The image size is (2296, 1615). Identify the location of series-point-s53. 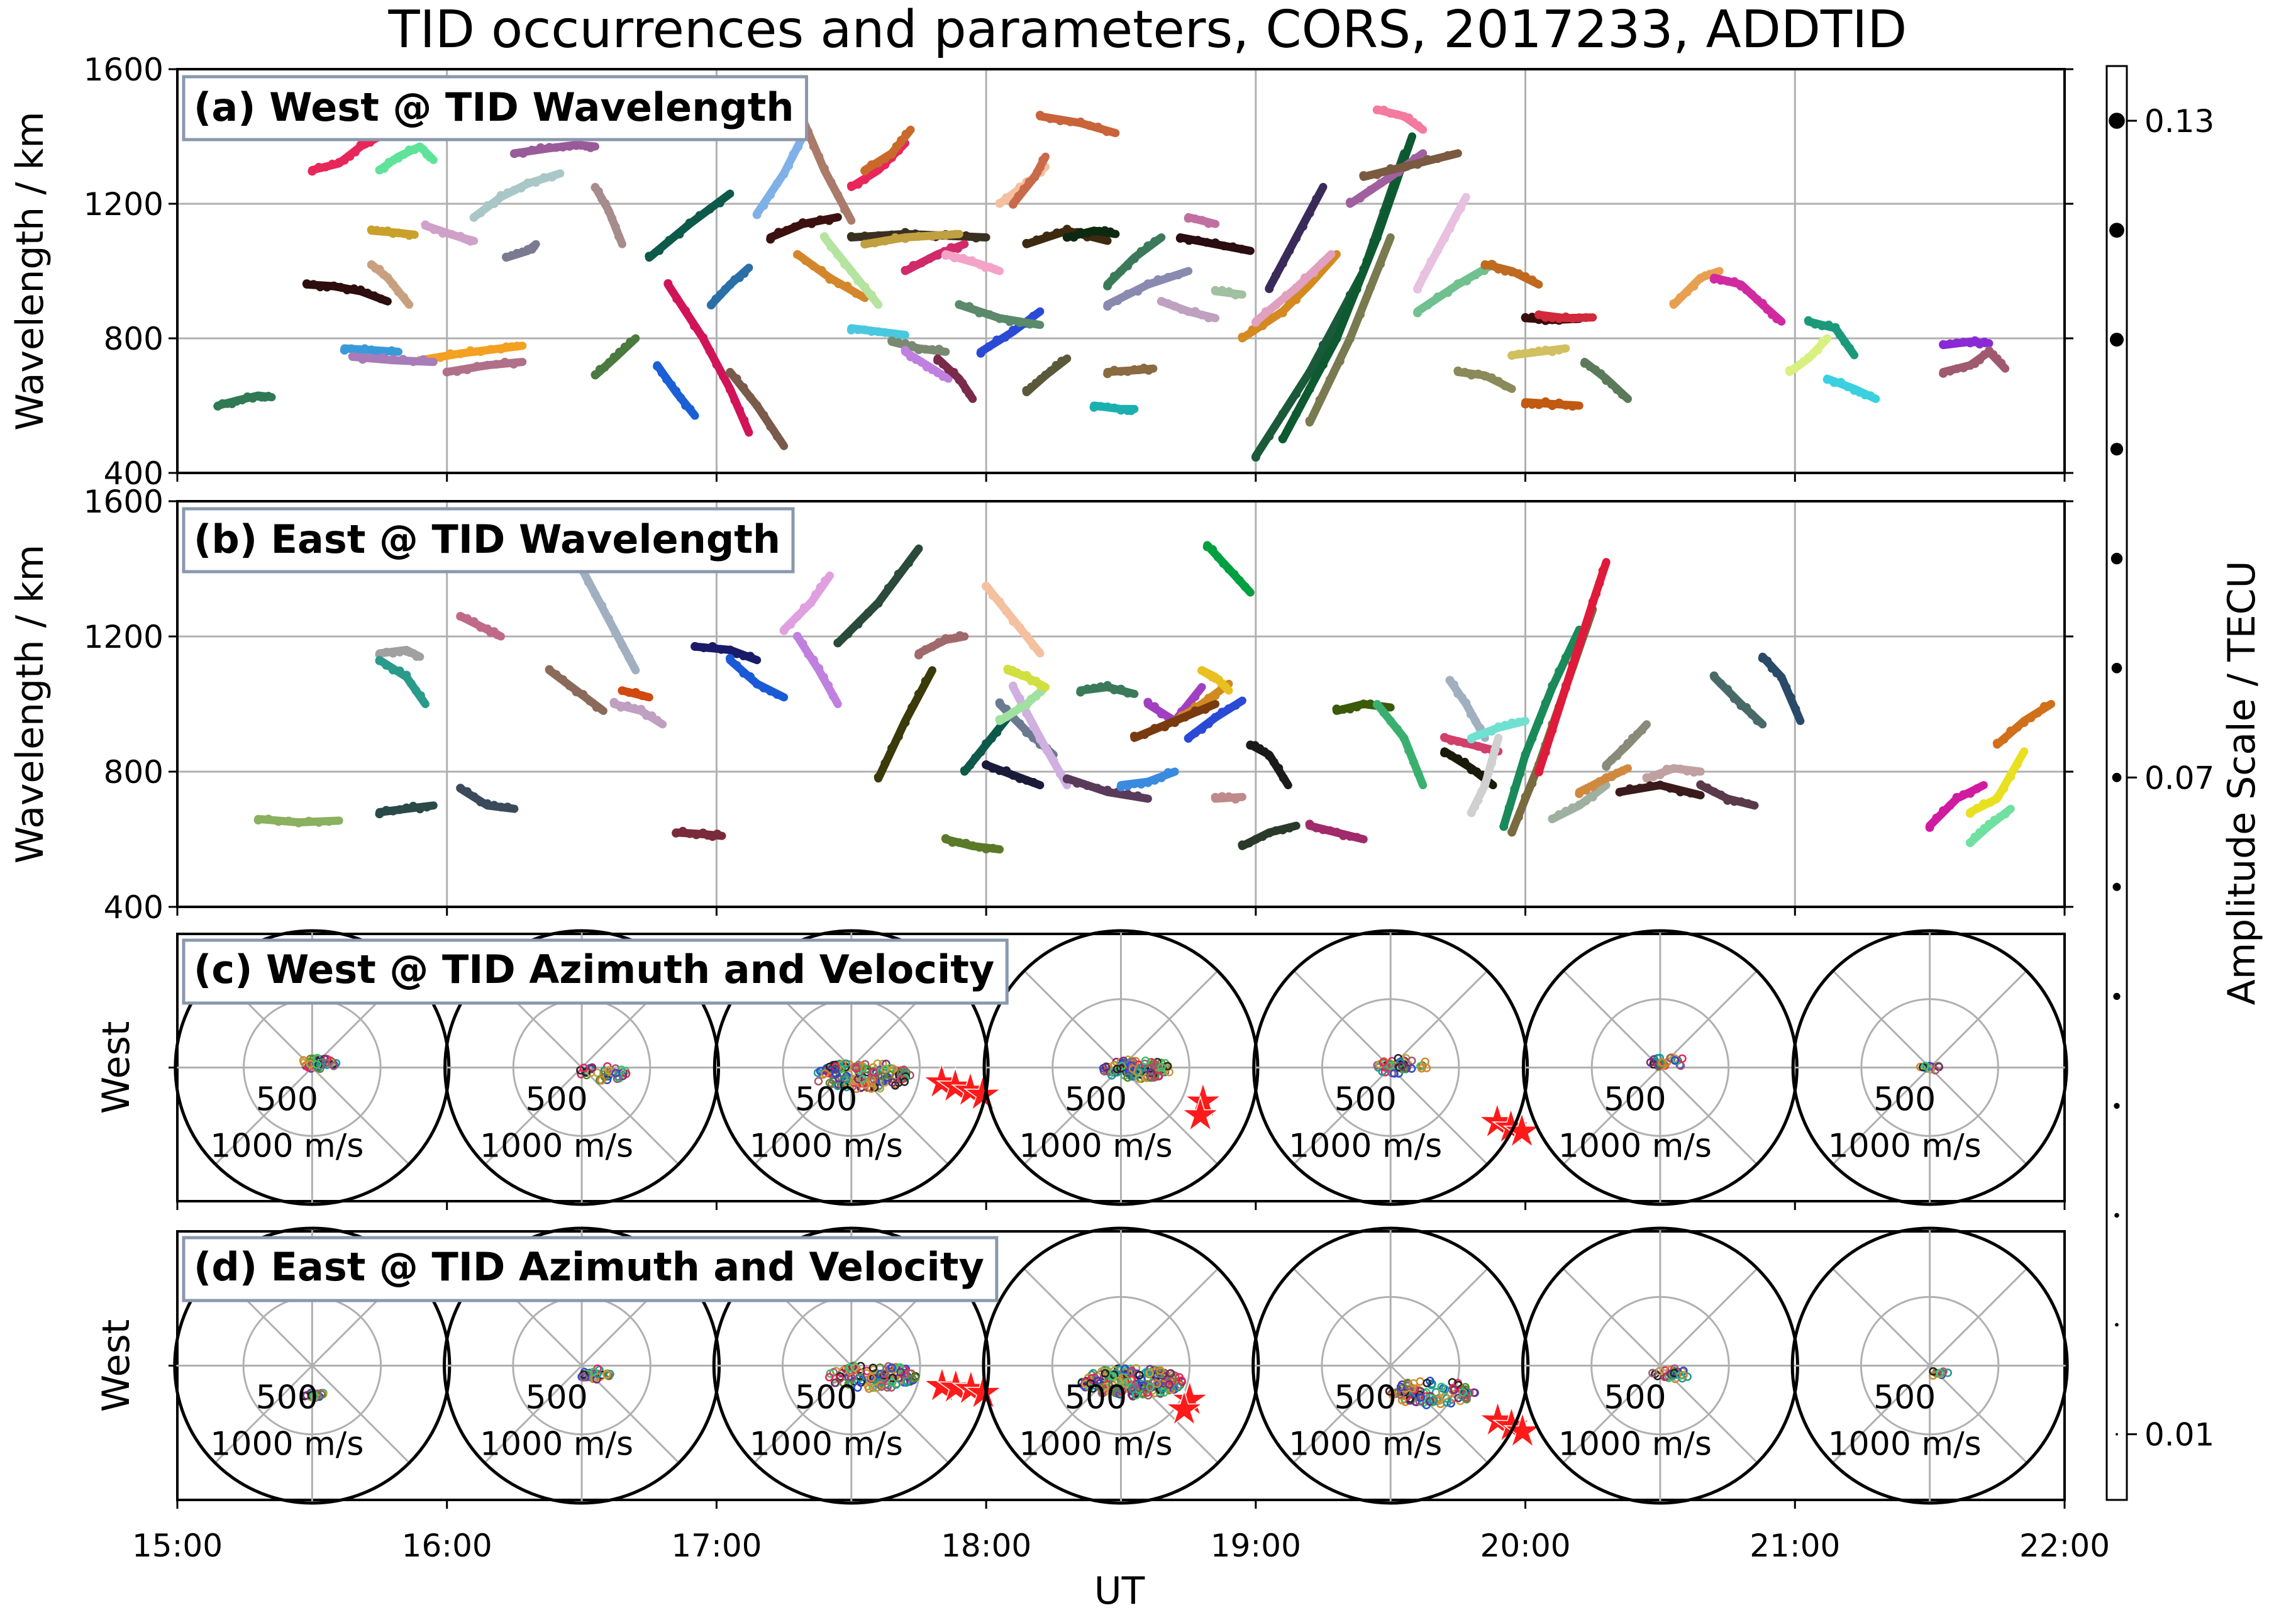
(1228, 291).